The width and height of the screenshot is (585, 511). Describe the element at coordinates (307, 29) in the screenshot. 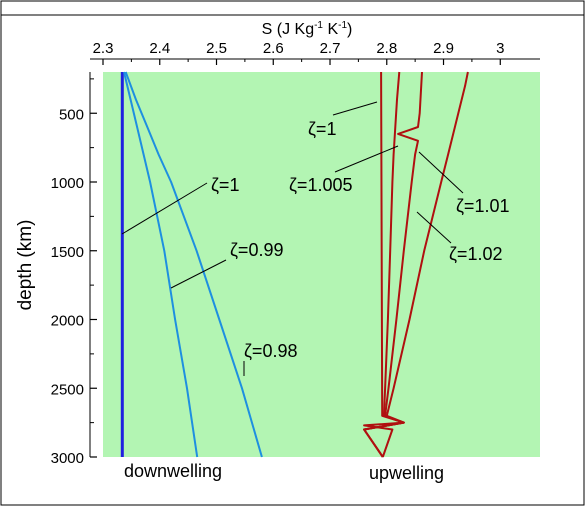

I see `x-axis-label: S (J Kg-1 K-1)` at that location.